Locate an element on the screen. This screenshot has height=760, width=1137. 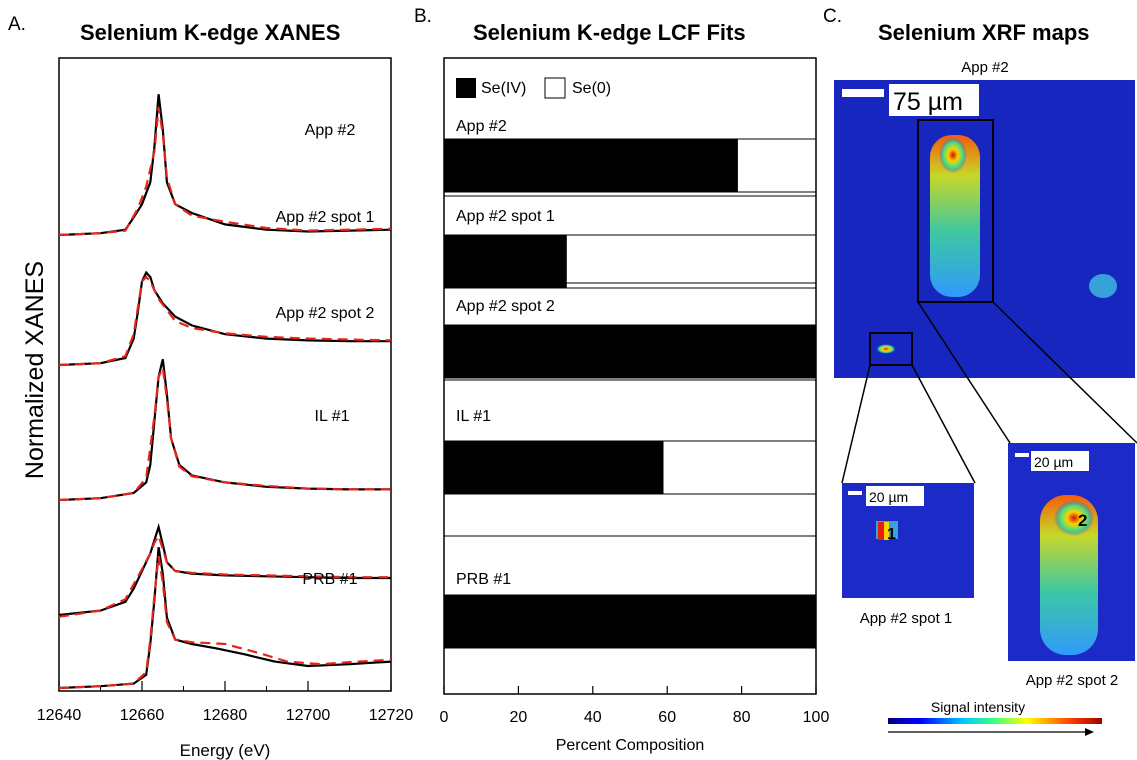
lcf-x-tick-label: 40 is located at coordinates (593, 717).